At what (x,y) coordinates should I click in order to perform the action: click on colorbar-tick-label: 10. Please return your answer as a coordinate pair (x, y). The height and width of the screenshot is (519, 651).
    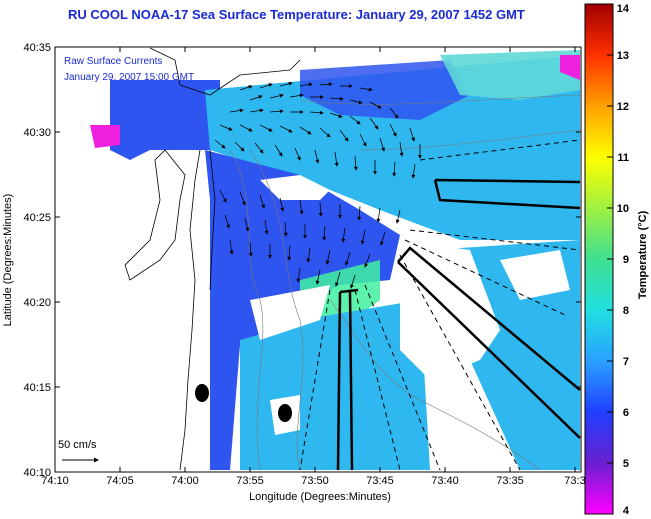
    Looking at the image, I should click on (623, 209).